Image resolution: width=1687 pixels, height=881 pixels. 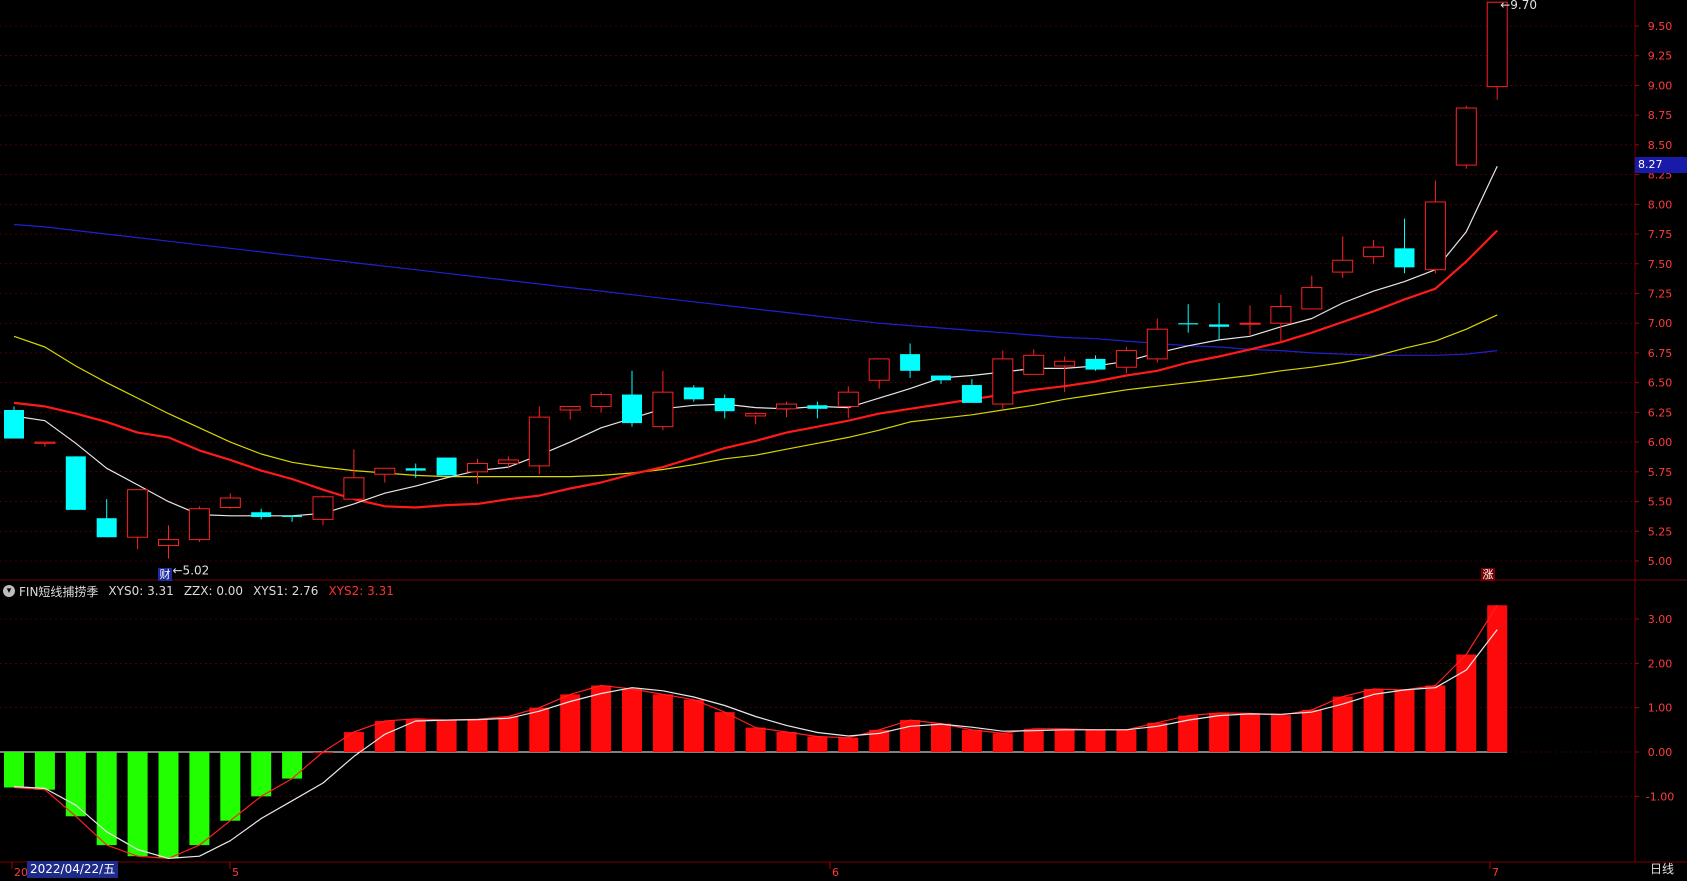 I want to click on price-tick-label: 8.75, so click(x=1660, y=115).